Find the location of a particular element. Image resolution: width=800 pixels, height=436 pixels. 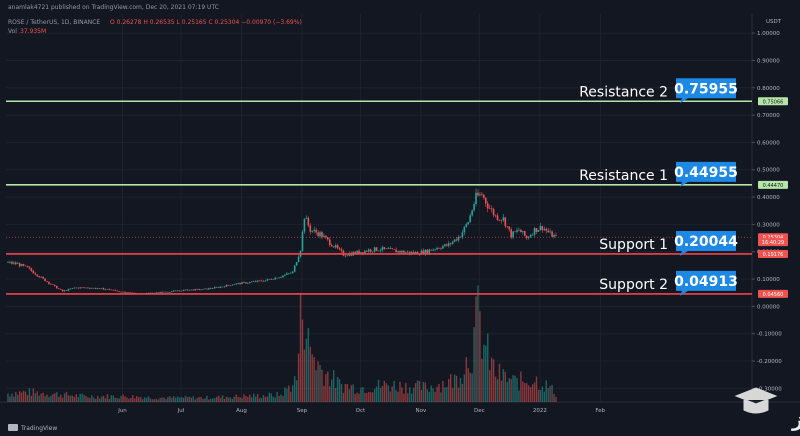

volume-value: 37.935M is located at coordinates (33, 31).